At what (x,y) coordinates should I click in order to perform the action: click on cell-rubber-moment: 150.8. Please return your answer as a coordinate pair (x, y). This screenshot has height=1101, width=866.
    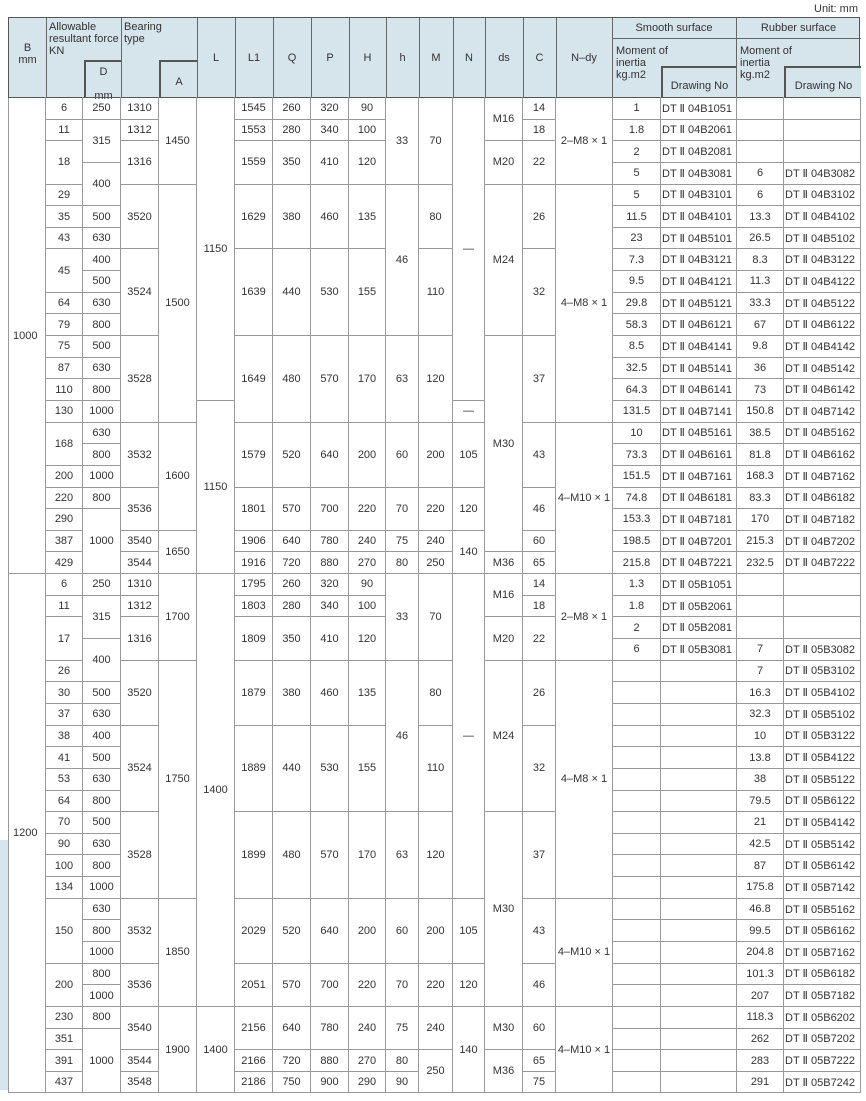
    Looking at the image, I should click on (760, 411).